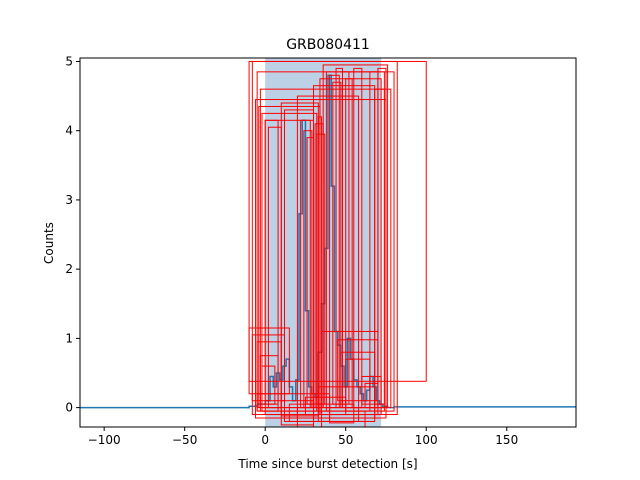 Image resolution: width=640 pixels, height=480 pixels. Describe the element at coordinates (69, 338) in the screenshot. I see `y-tick-label: 1` at that location.